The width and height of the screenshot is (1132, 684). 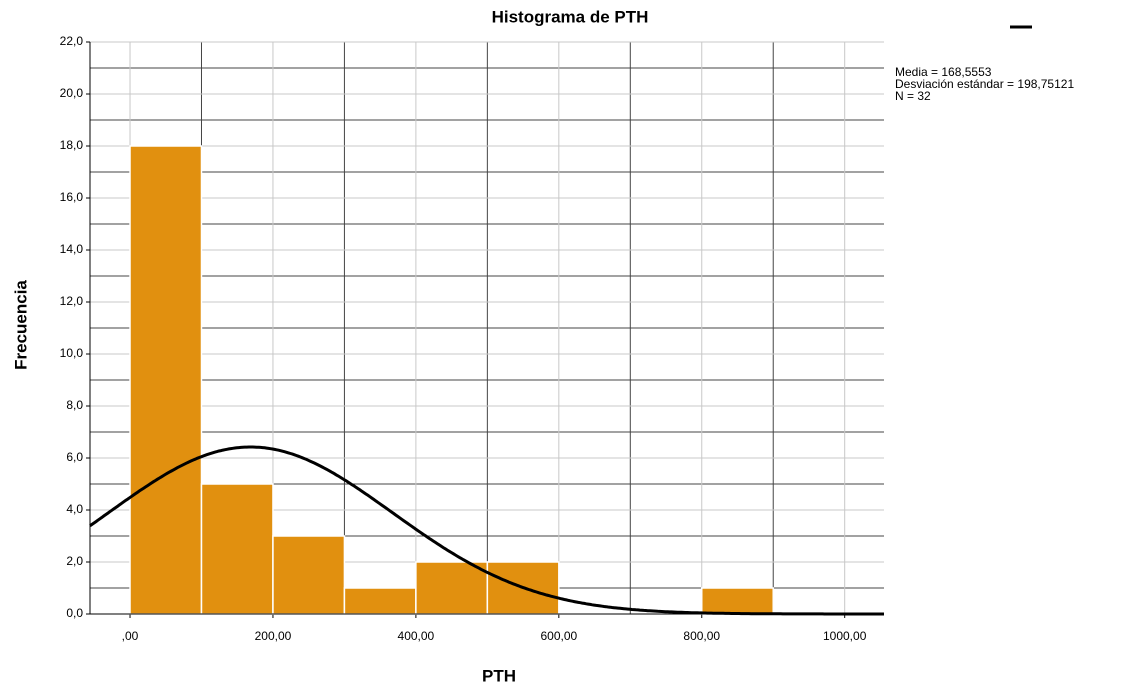 What do you see at coordinates (558, 636) in the screenshot?
I see `x-tick-label: 600,00` at bounding box center [558, 636].